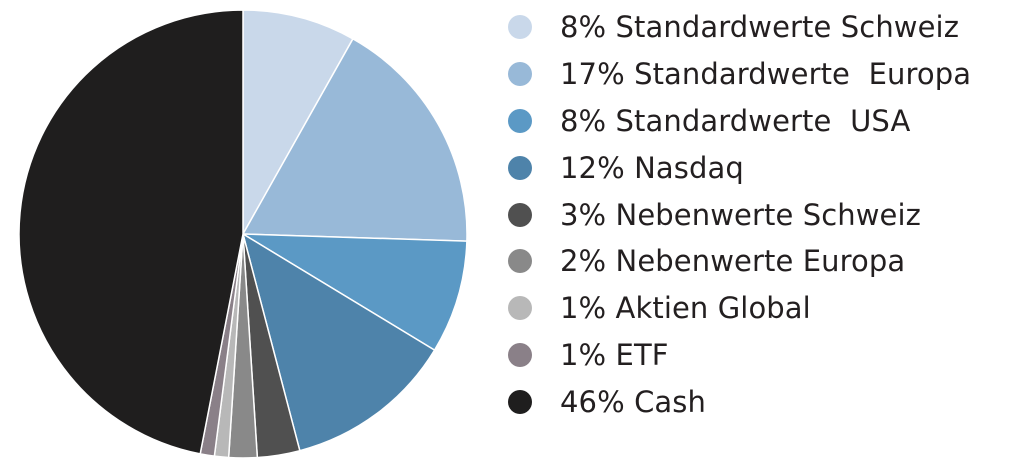  What do you see at coordinates (760, 27) in the screenshot?
I see `legend-label: 8% Standardwerte Schweiz` at bounding box center [760, 27].